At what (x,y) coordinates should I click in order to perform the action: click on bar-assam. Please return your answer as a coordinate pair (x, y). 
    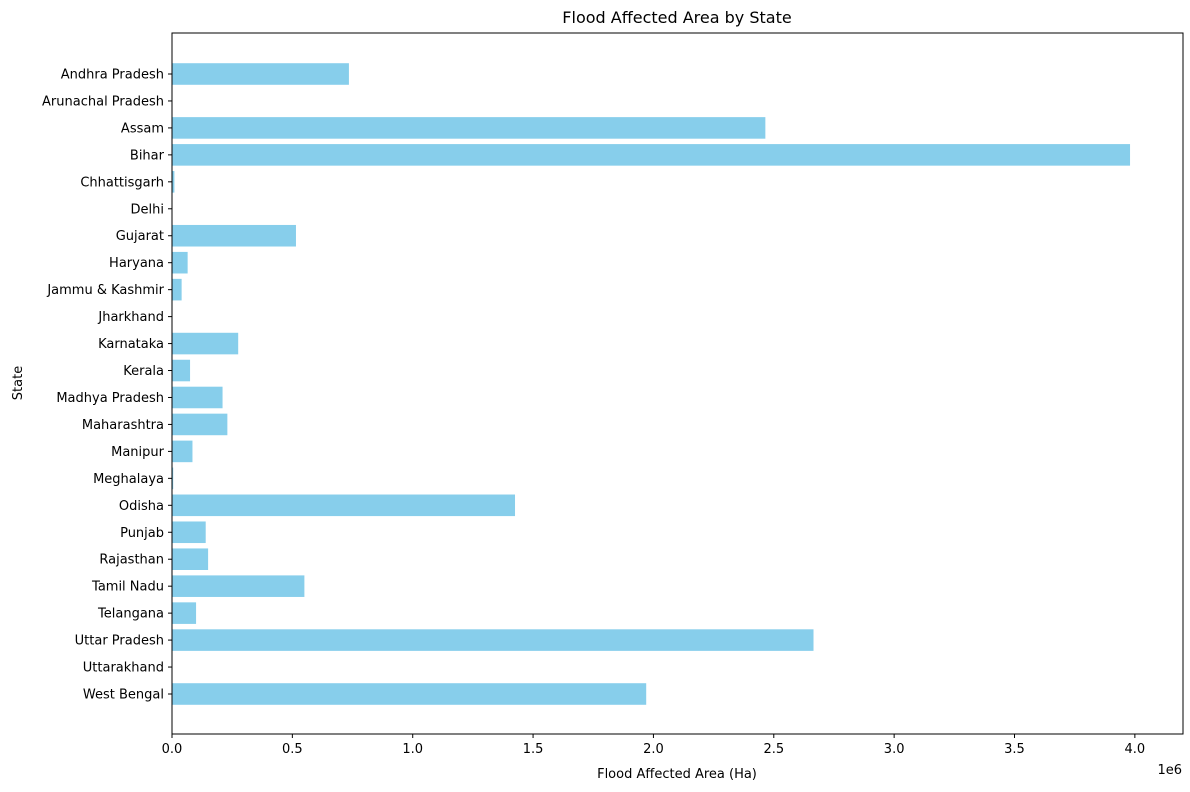
    Looking at the image, I should click on (469, 128).